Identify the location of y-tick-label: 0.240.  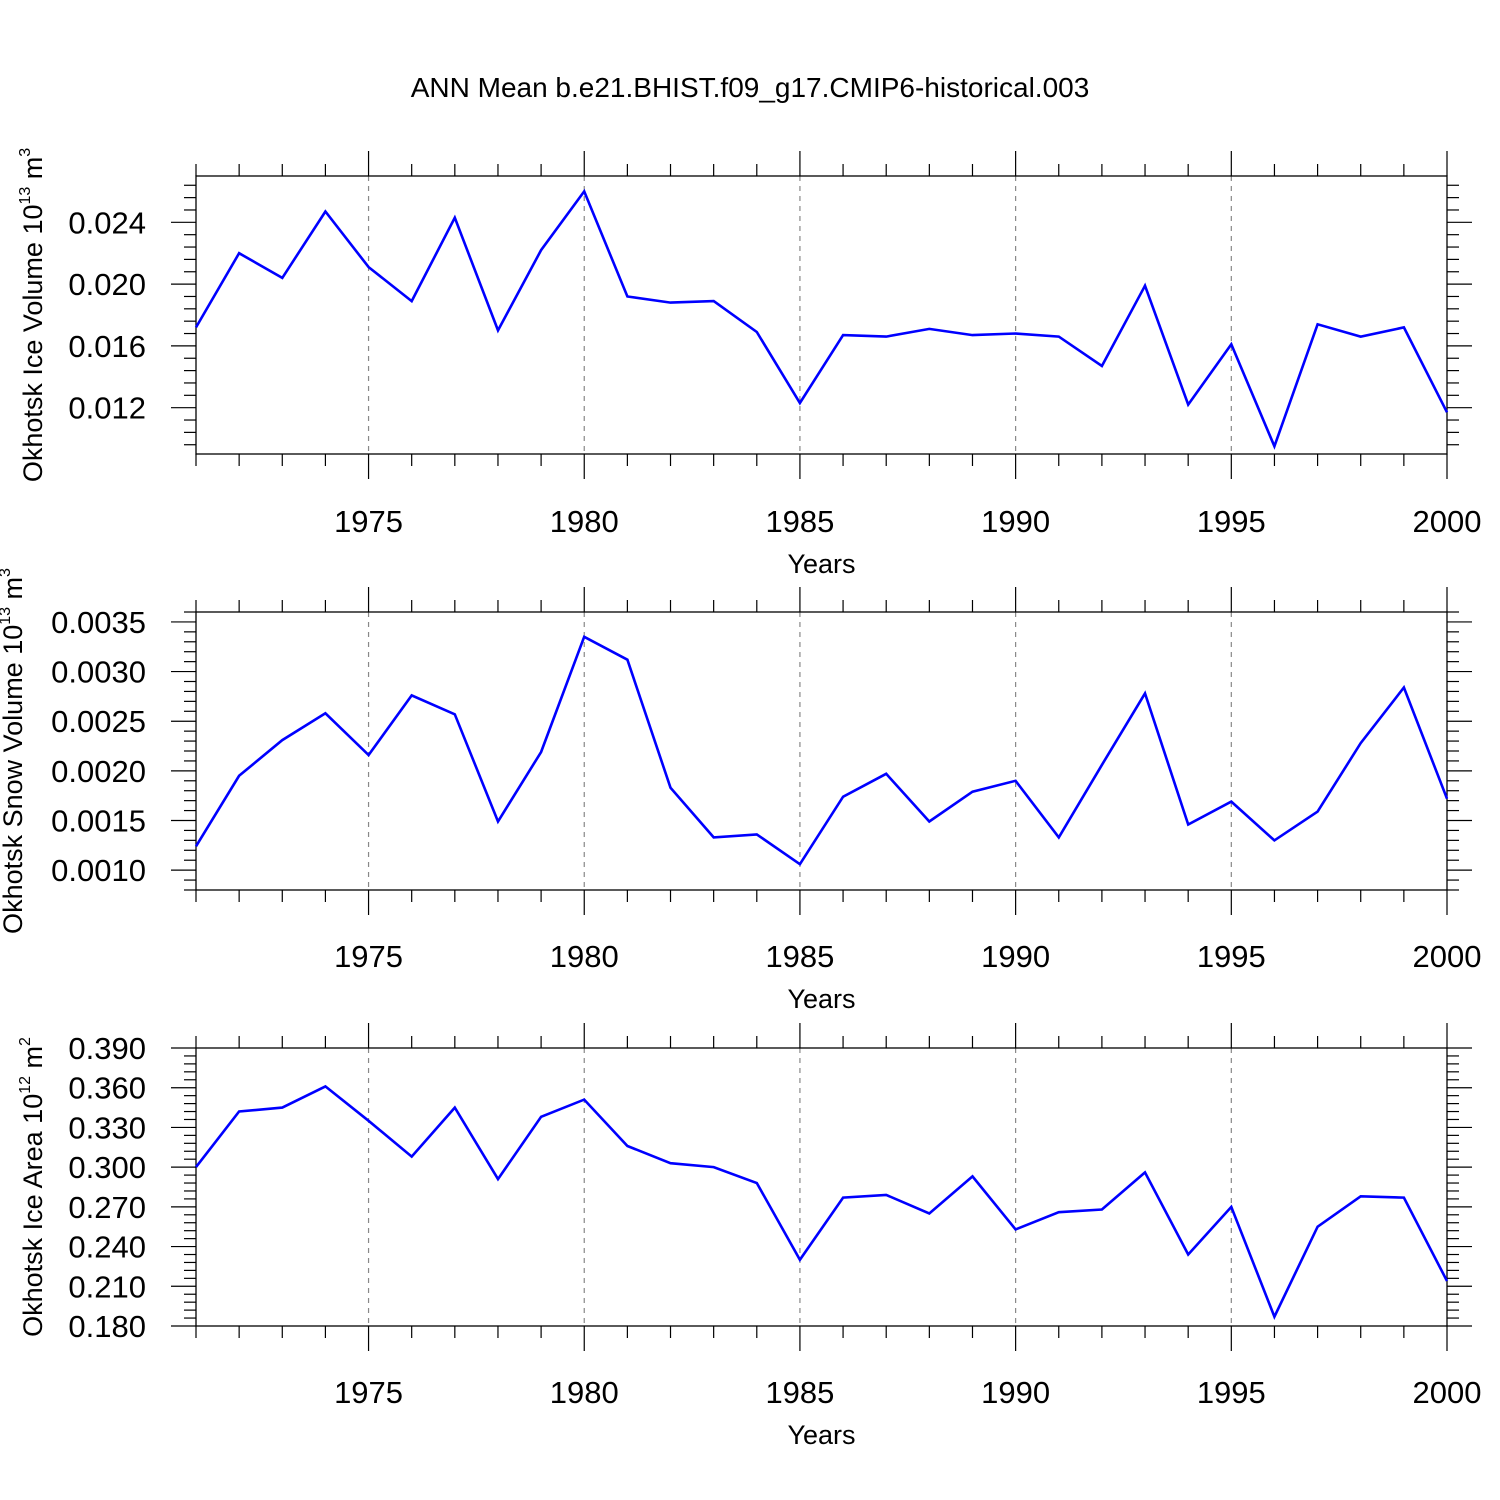
(107, 1247).